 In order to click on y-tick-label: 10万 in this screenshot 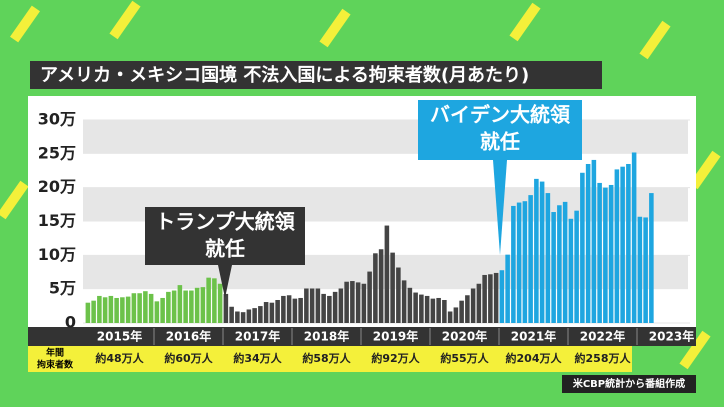, I will do `click(57, 254)`.